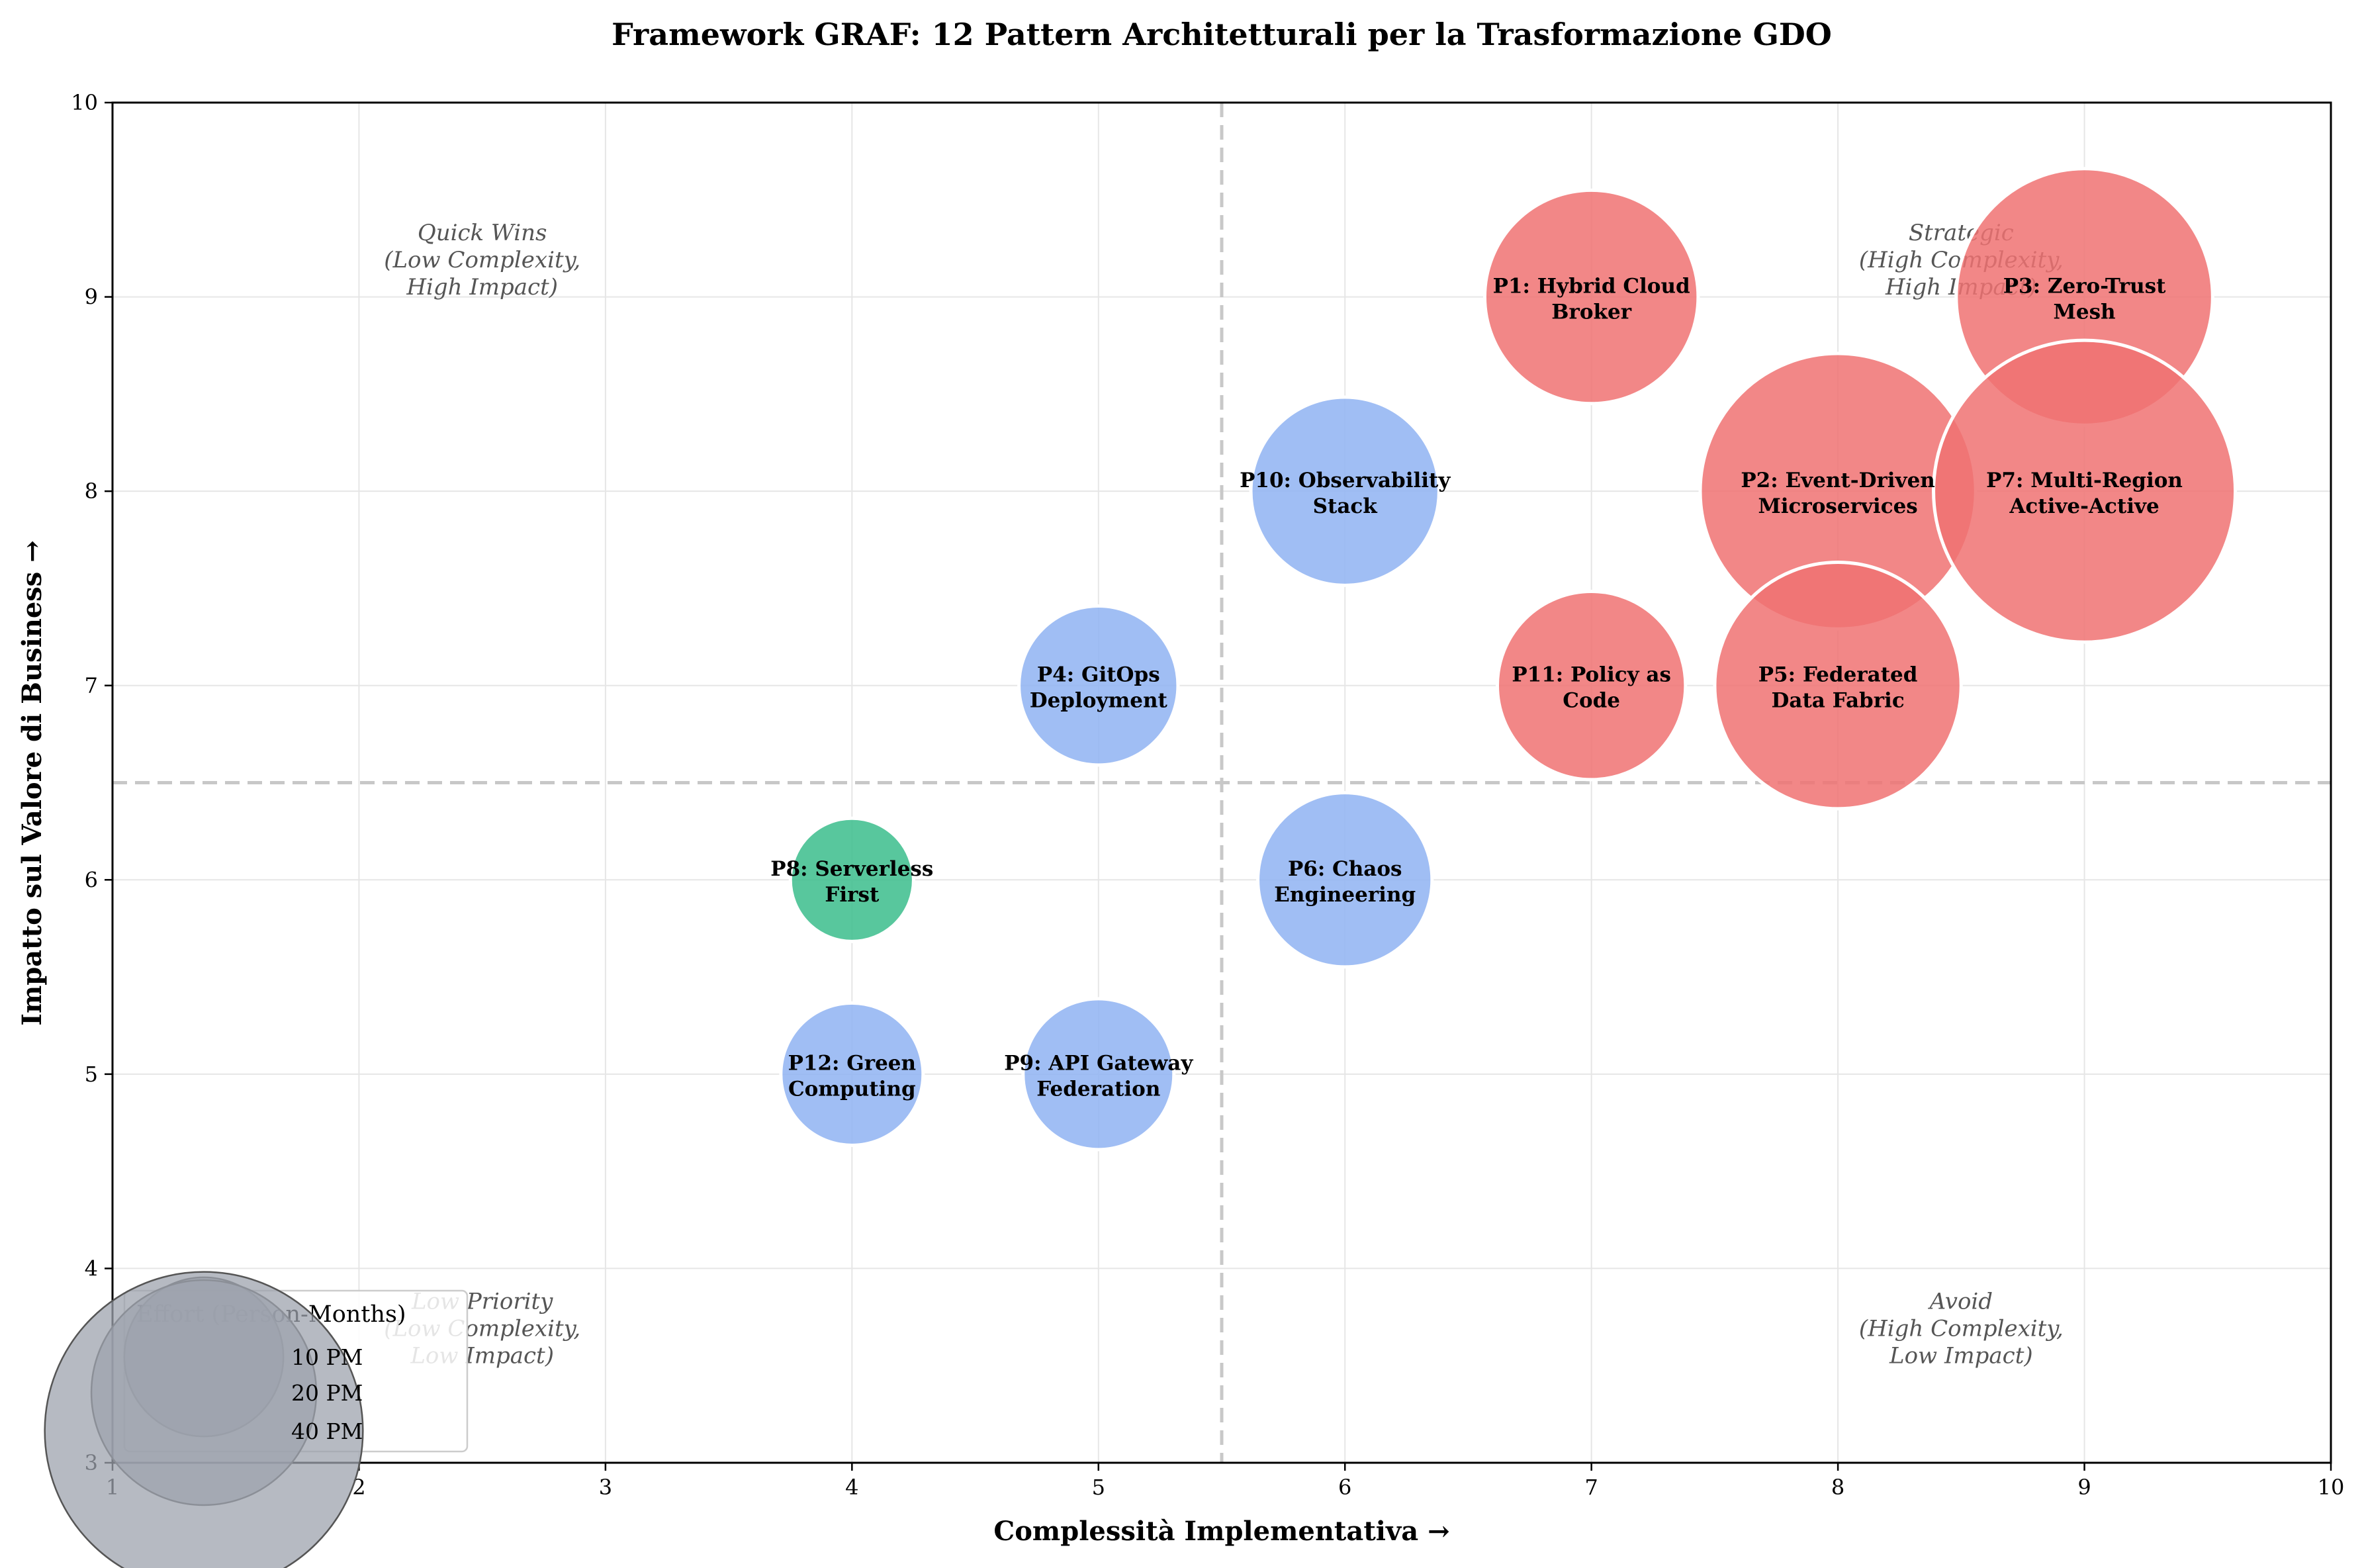 The image size is (2364, 1568). What do you see at coordinates (482, 233) in the screenshot?
I see `quadrant-label-line: Quick Wins` at bounding box center [482, 233].